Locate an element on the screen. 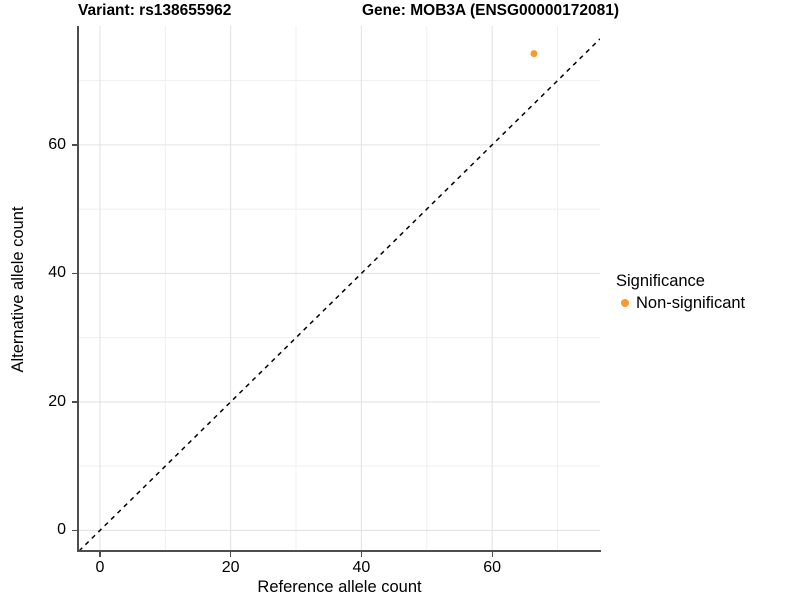 The height and width of the screenshot is (600, 800). y-tick-label: 20 is located at coordinates (57, 401).